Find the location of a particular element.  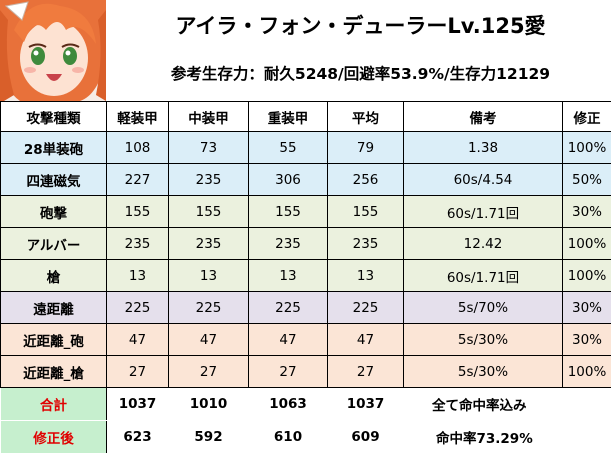

table-row: 近距離_槍 27 27 27 27 5s/30% 100% is located at coordinates (305, 371).